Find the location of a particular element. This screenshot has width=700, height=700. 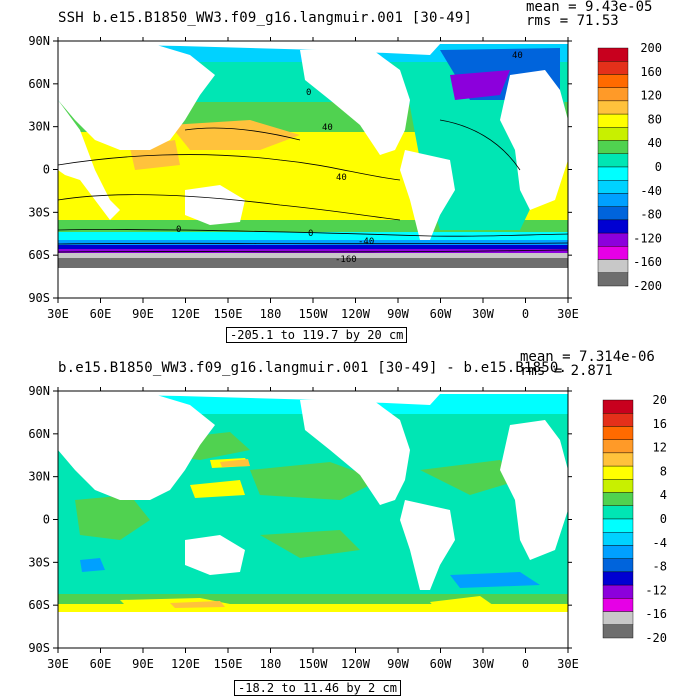

colorbar-label: -160 is located at coordinates (647, 262).